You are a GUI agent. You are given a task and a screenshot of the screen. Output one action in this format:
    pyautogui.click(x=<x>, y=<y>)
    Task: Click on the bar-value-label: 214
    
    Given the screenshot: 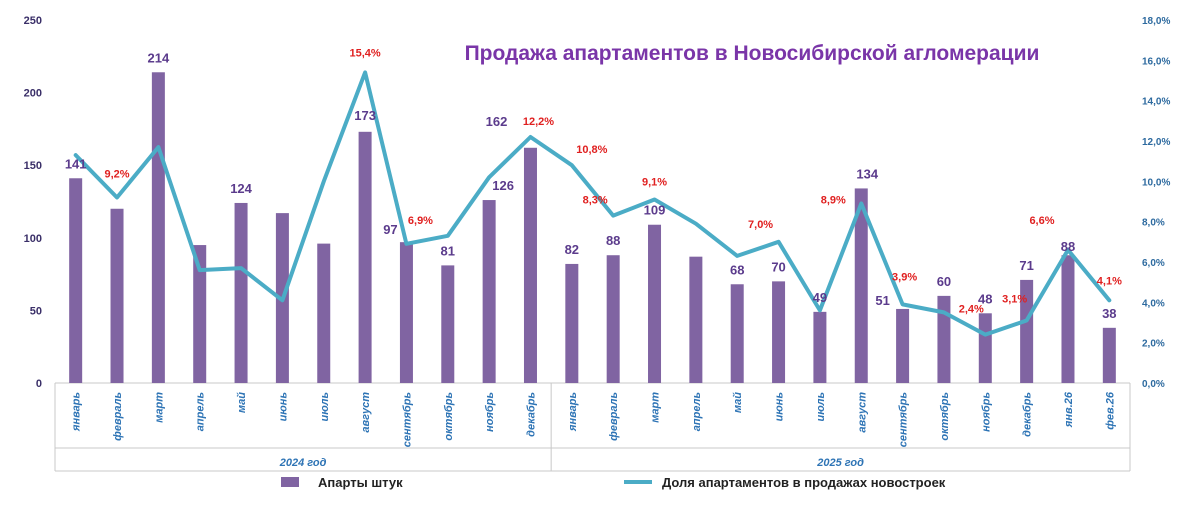 What is the action you would take?
    pyautogui.click(x=159, y=57)
    